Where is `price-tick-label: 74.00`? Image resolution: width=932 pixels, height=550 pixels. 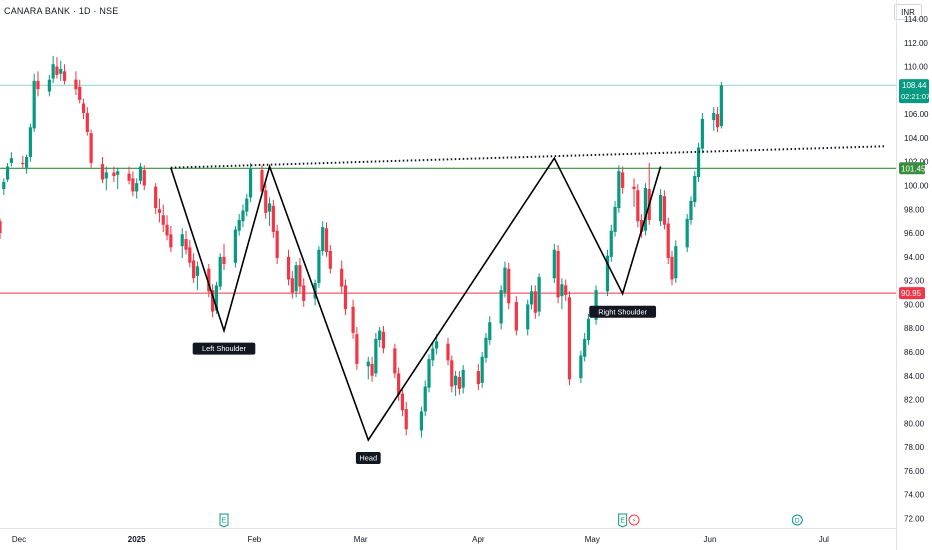
price-tick-label: 74.00 is located at coordinates (914, 495).